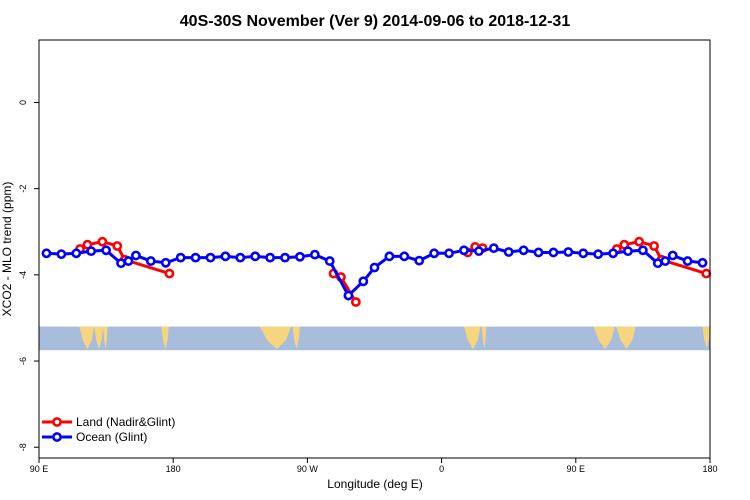 The width and height of the screenshot is (750, 500). I want to click on legend-label: Land (Nadir&Glint), so click(125, 422).